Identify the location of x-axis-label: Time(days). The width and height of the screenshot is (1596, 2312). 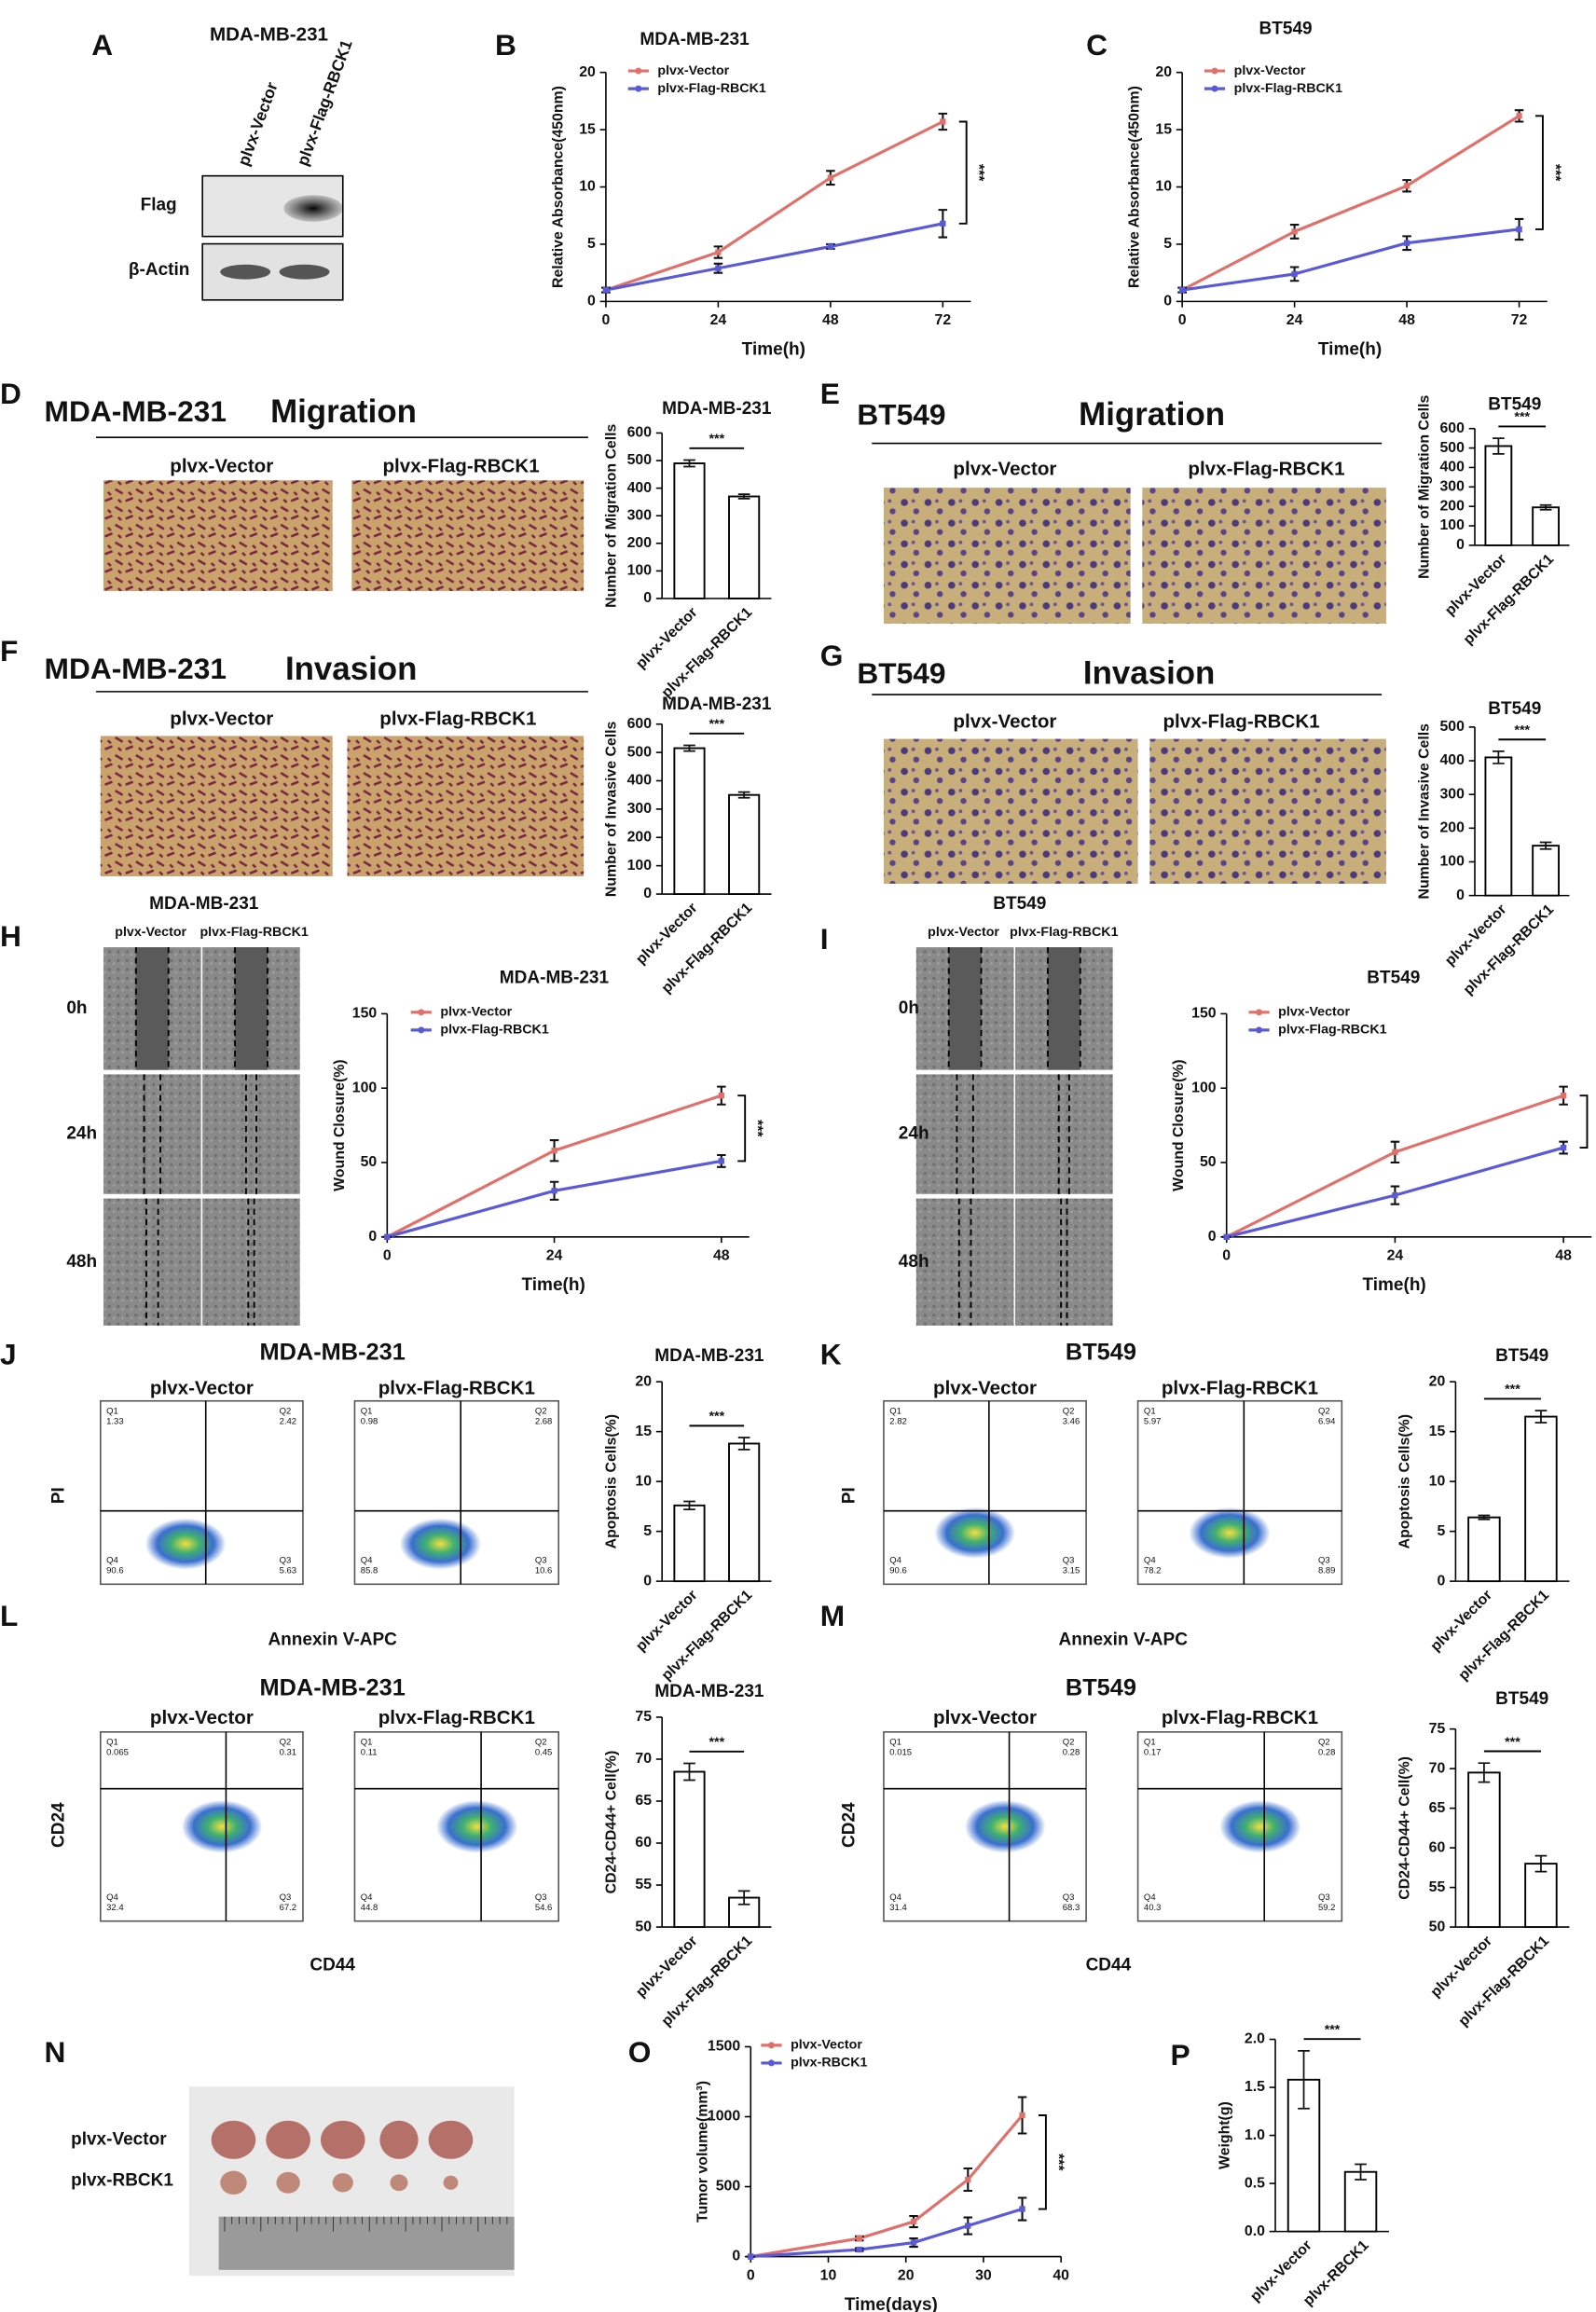
(891, 2303).